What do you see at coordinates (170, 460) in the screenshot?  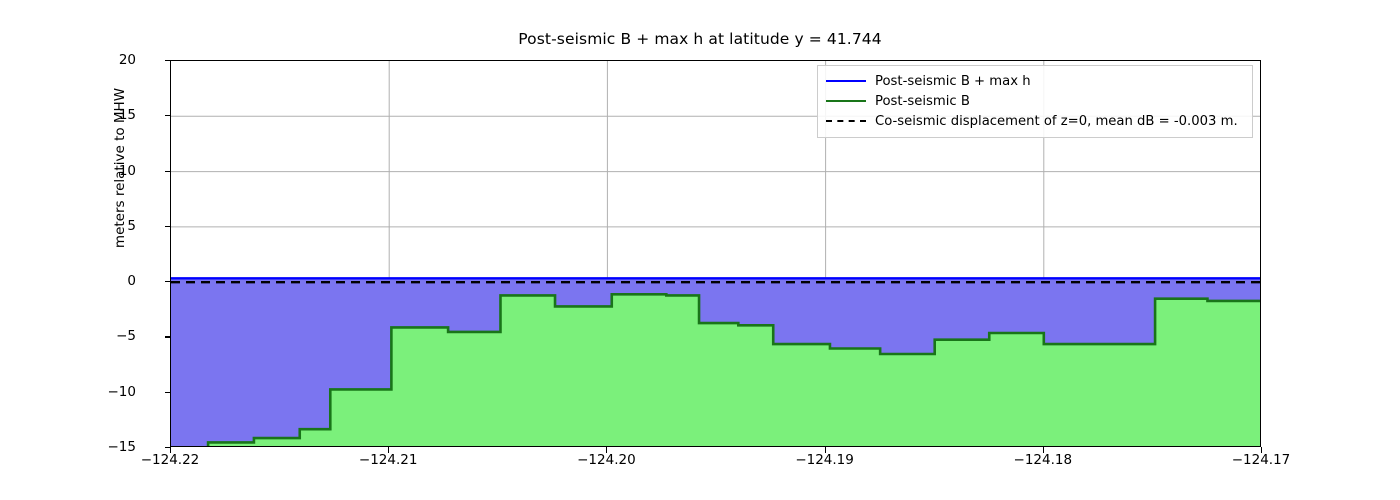 I see `x-tick-label: −124.22` at bounding box center [170, 460].